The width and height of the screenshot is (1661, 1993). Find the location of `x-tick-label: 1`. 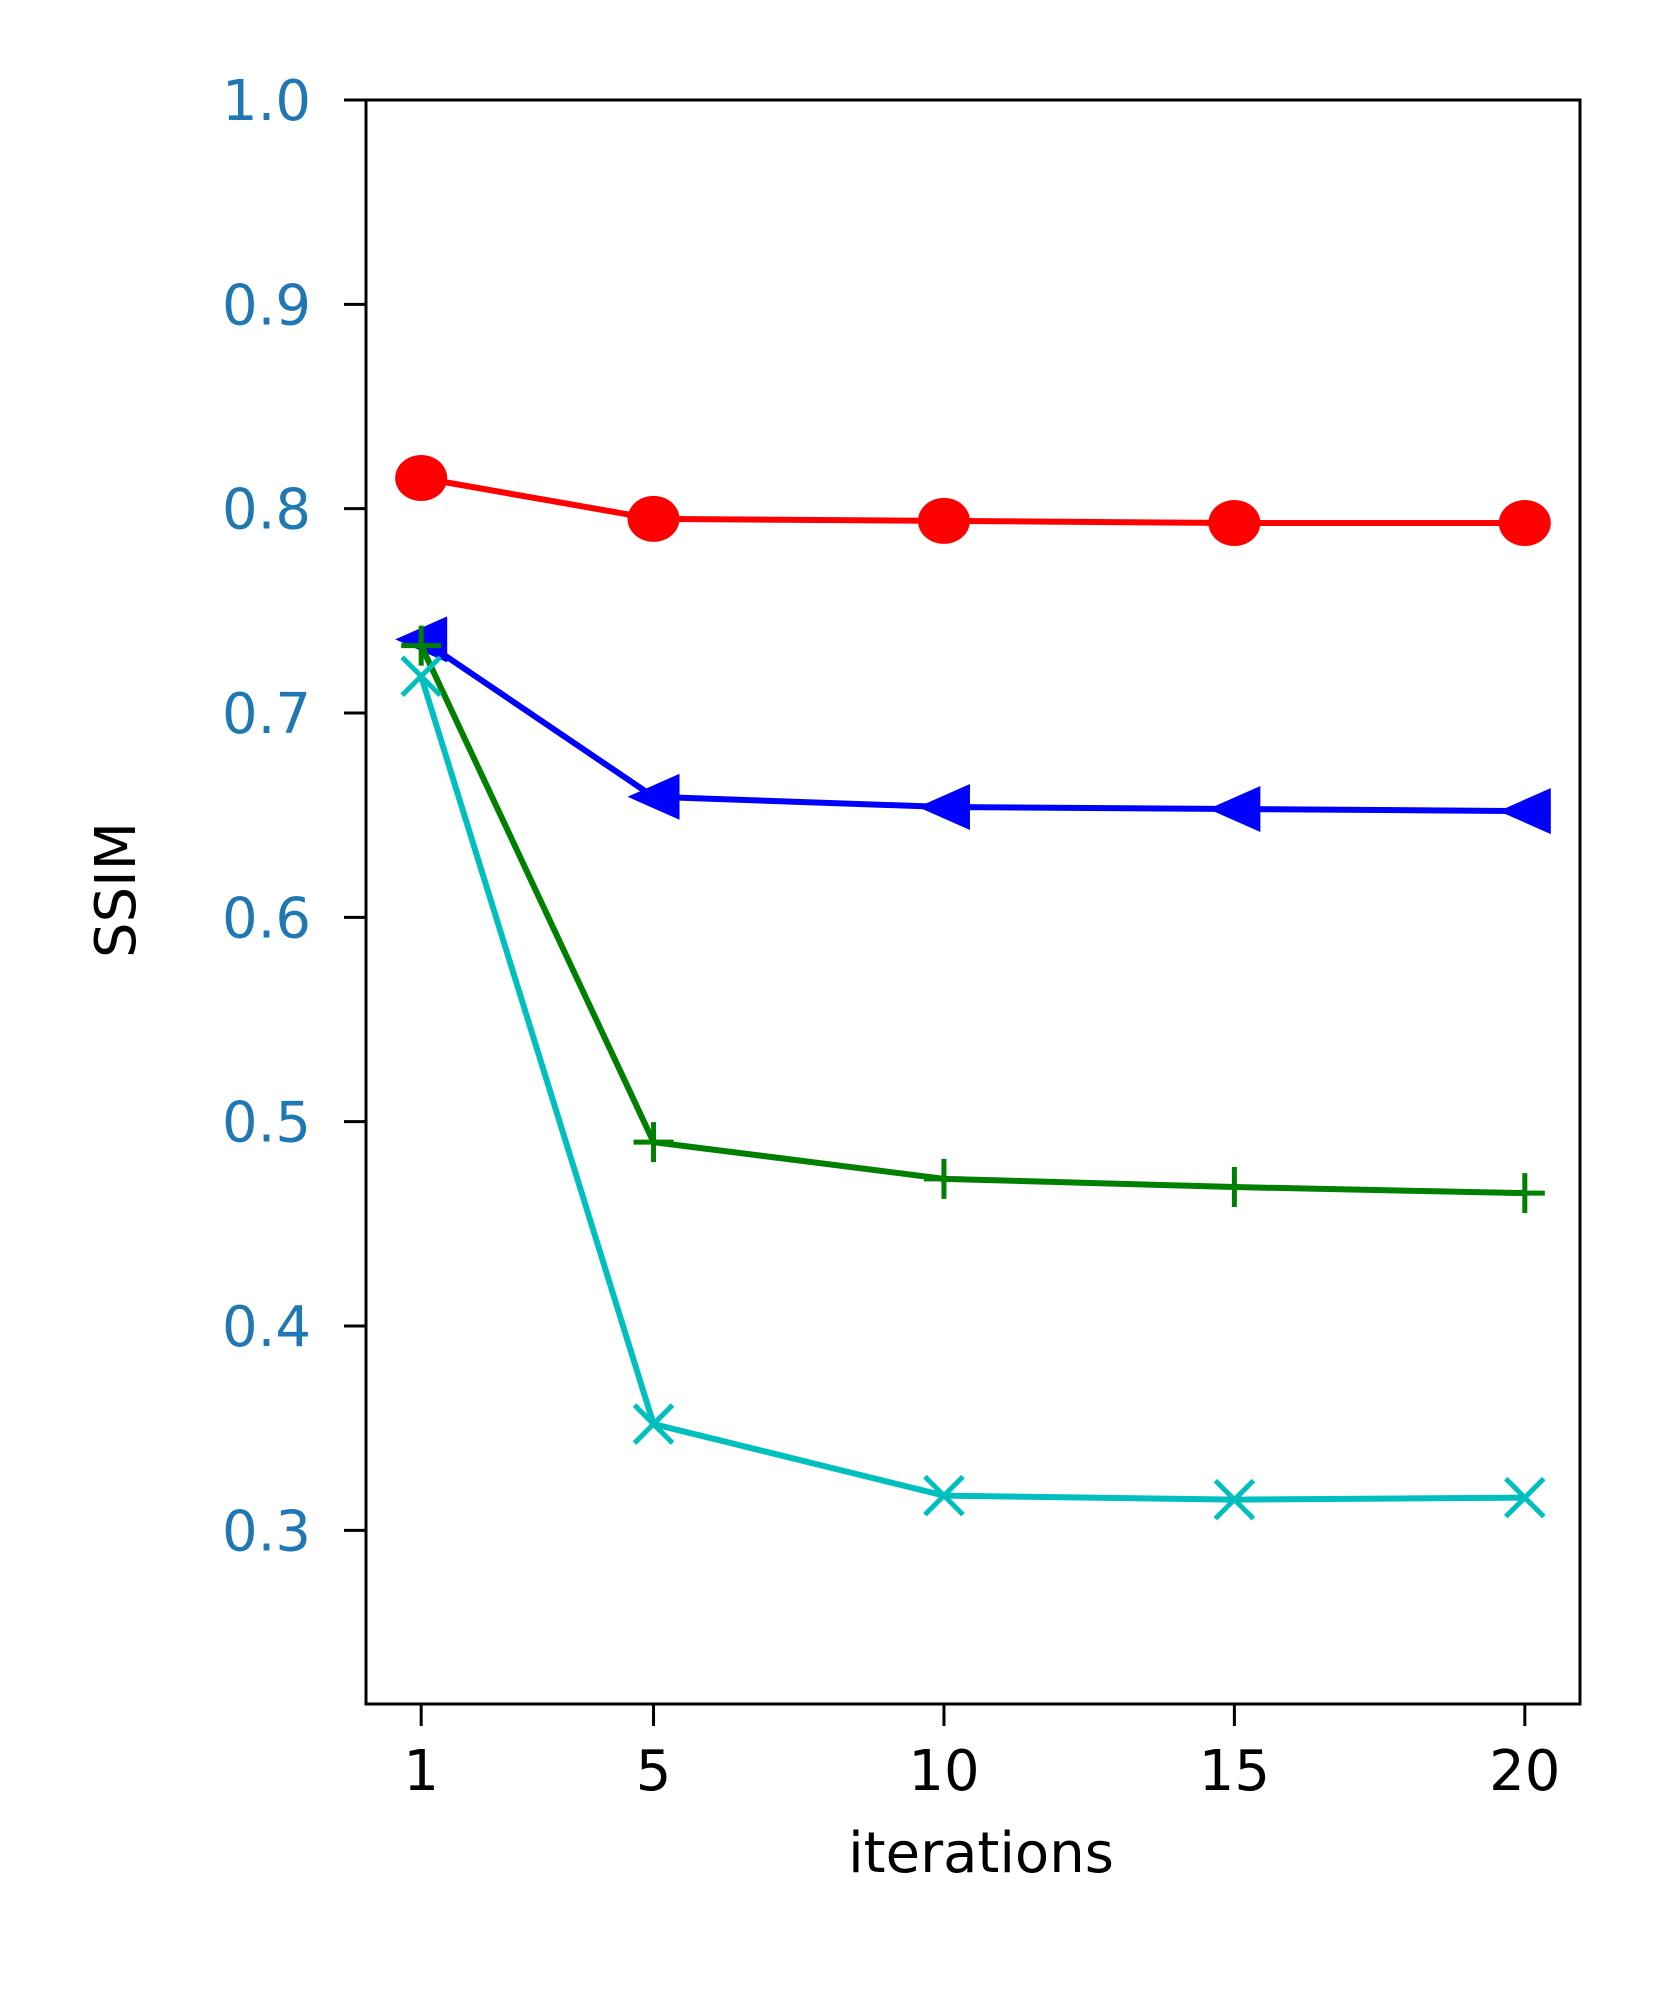

x-tick-label: 1 is located at coordinates (421, 1771).